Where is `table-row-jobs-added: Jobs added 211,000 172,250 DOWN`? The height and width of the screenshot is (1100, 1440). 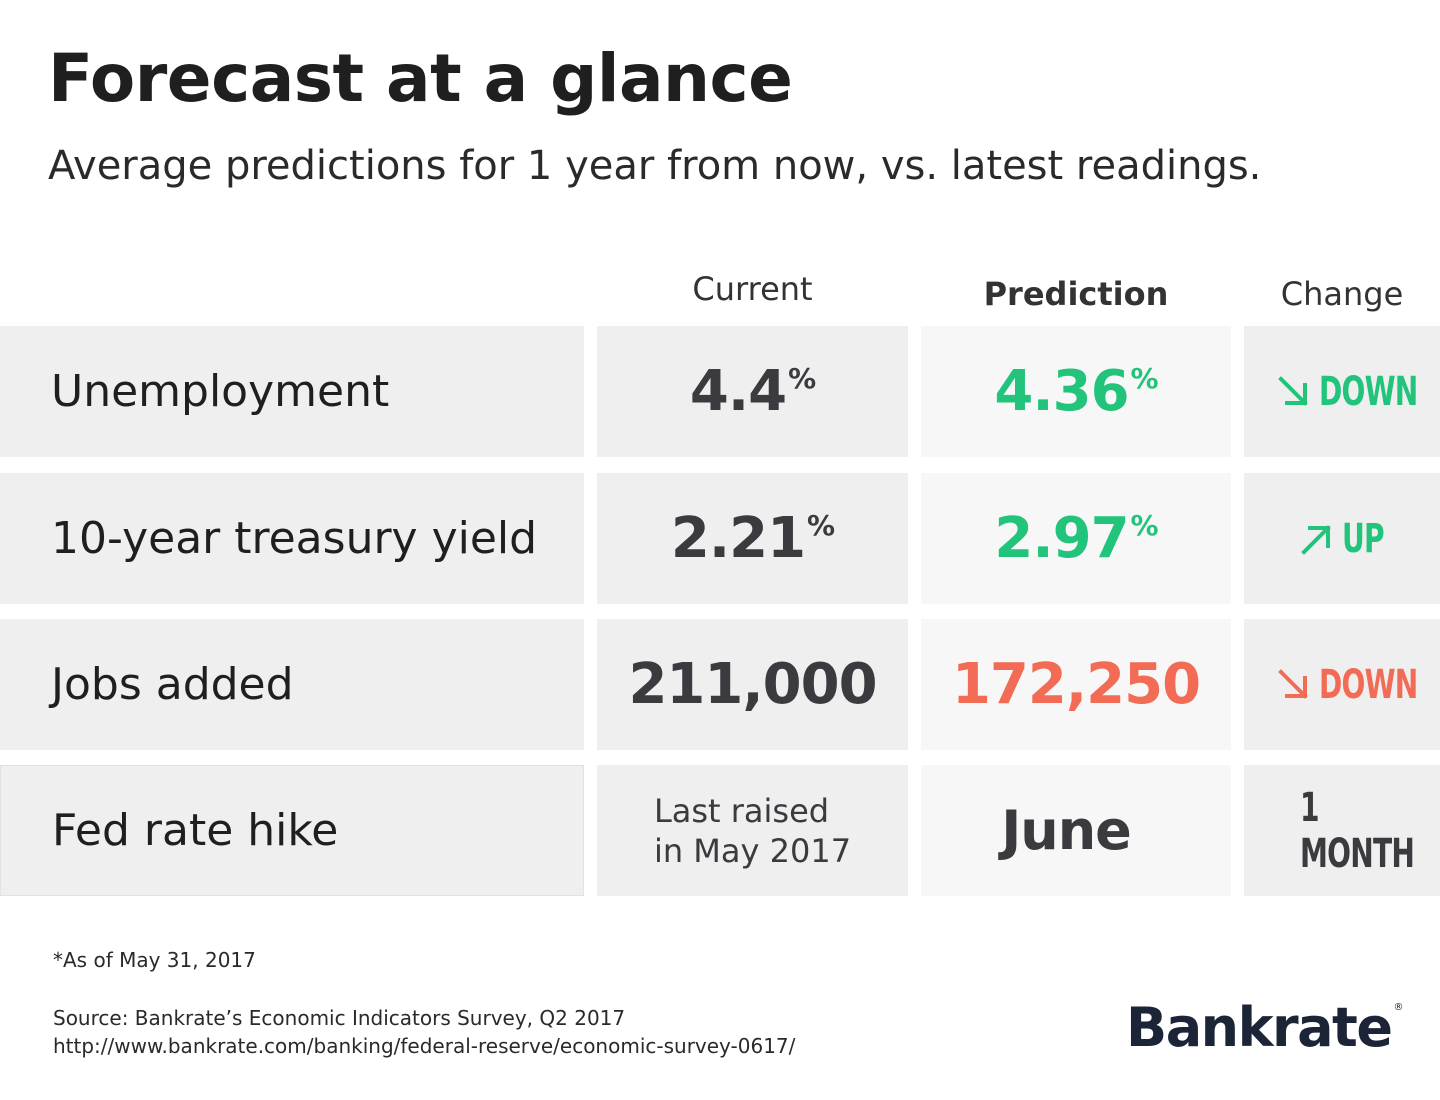
table-row-jobs-added: Jobs added 211,000 172,250 DOWN is located at coordinates (720, 684).